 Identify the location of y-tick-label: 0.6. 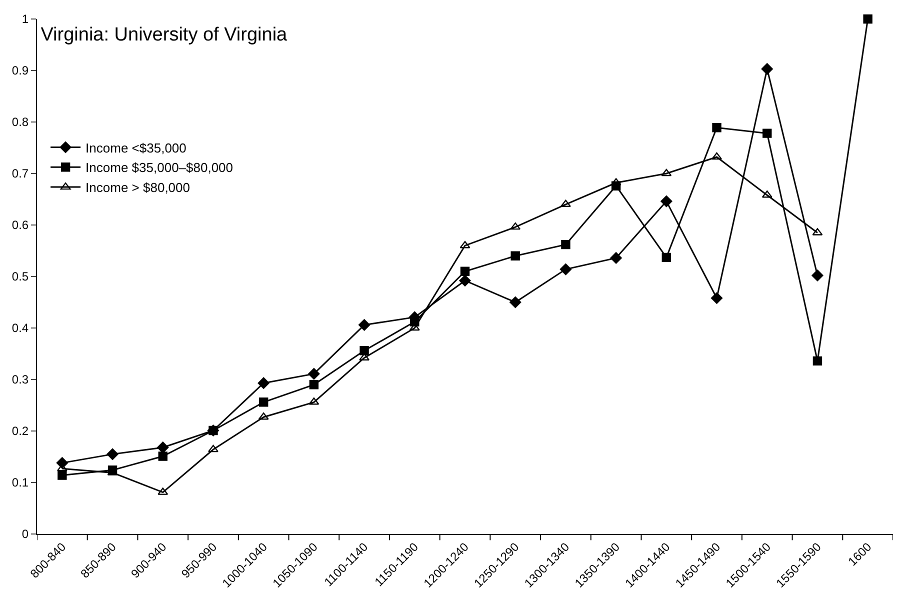
(20, 225).